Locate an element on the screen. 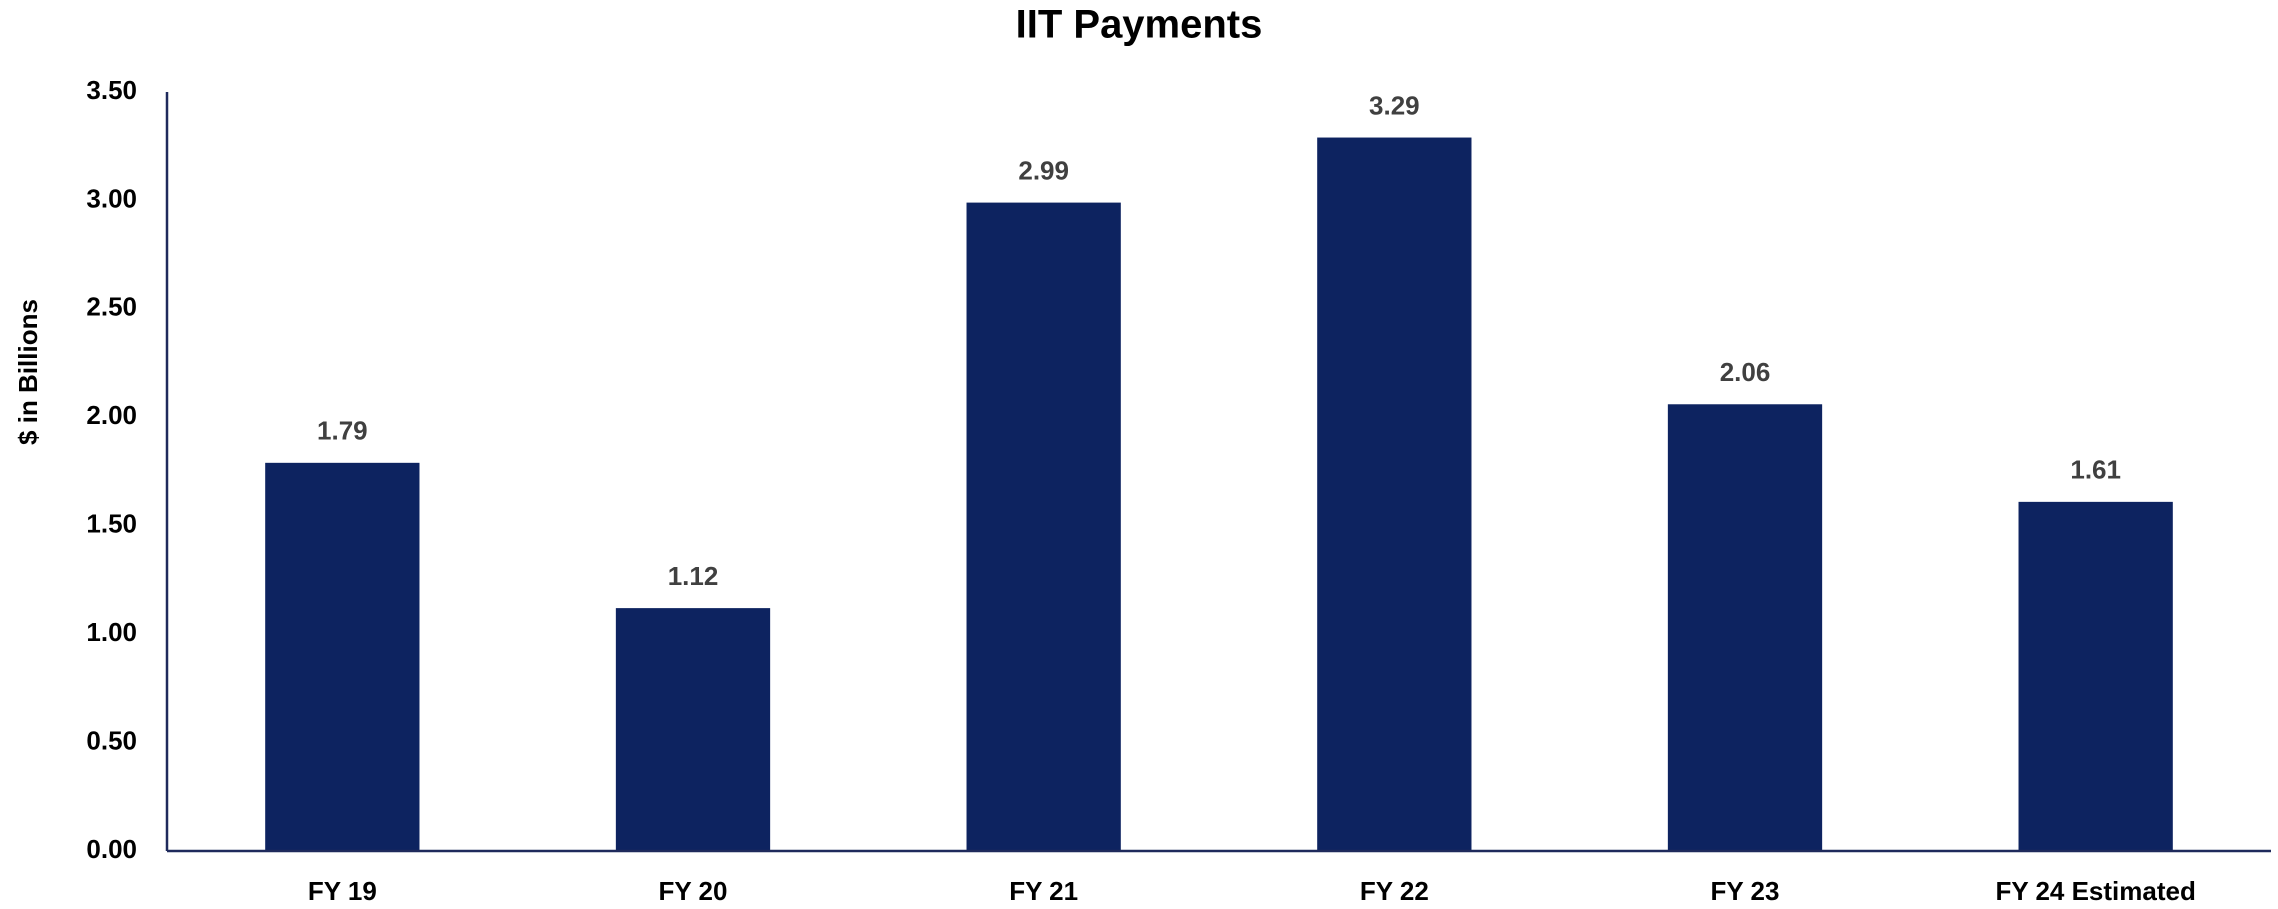 This screenshot has height=909, width=2278. x-tick-label: FY 22 is located at coordinates (1394, 891).